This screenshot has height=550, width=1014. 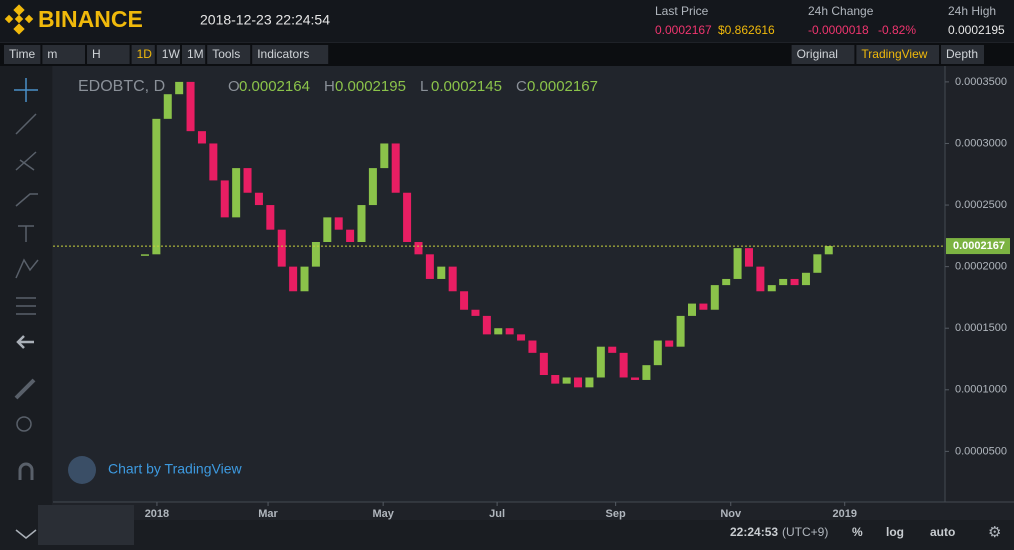 What do you see at coordinates (731, 514) in the screenshot?
I see `x-tick-label: Nov` at bounding box center [731, 514].